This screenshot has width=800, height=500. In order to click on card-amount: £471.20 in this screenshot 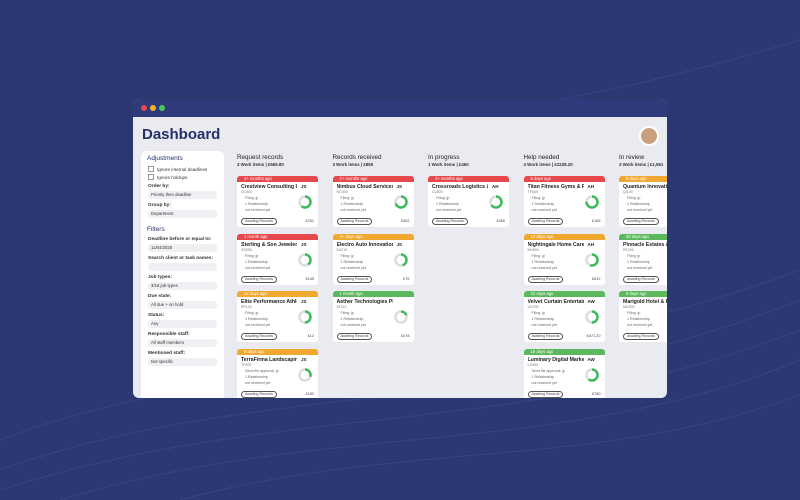, I will do `click(593, 336)`.